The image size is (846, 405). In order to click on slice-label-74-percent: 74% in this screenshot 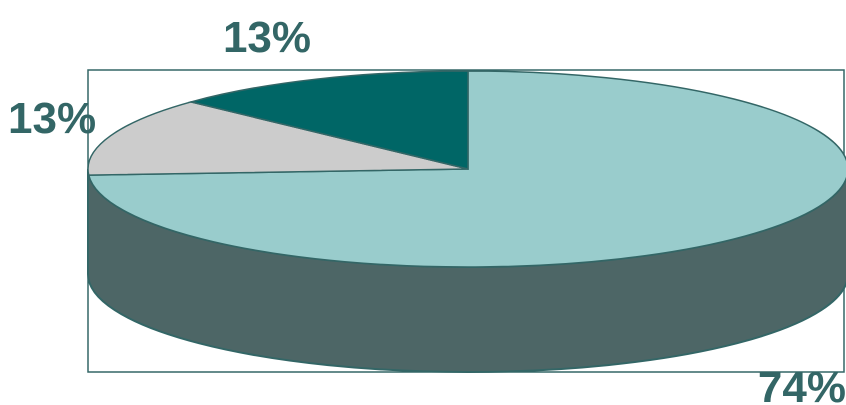, I will do `click(802, 384)`.